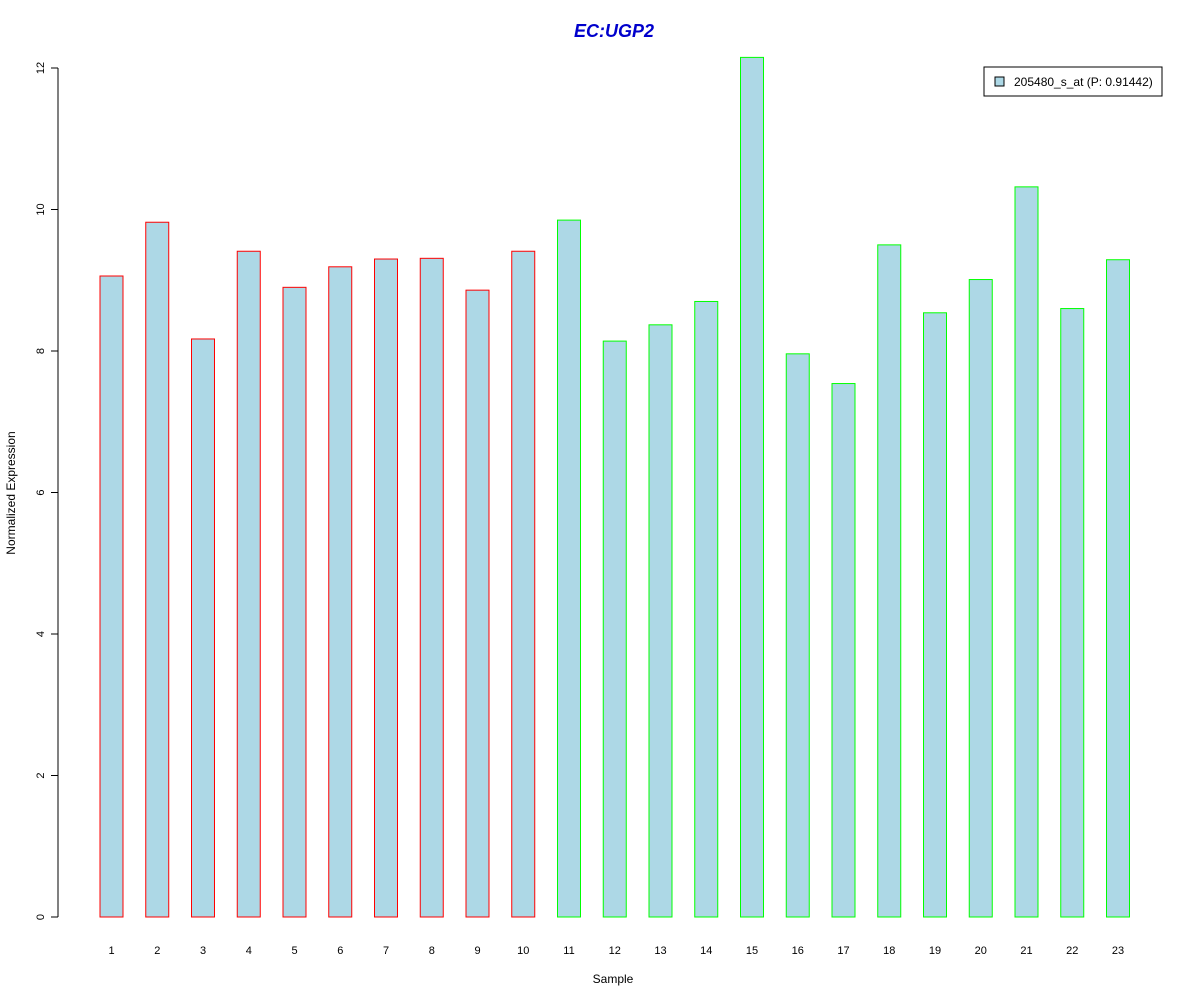 Image resolution: width=1200 pixels, height=1000 pixels. What do you see at coordinates (203, 951) in the screenshot?
I see `x-tick-label: 3` at bounding box center [203, 951].